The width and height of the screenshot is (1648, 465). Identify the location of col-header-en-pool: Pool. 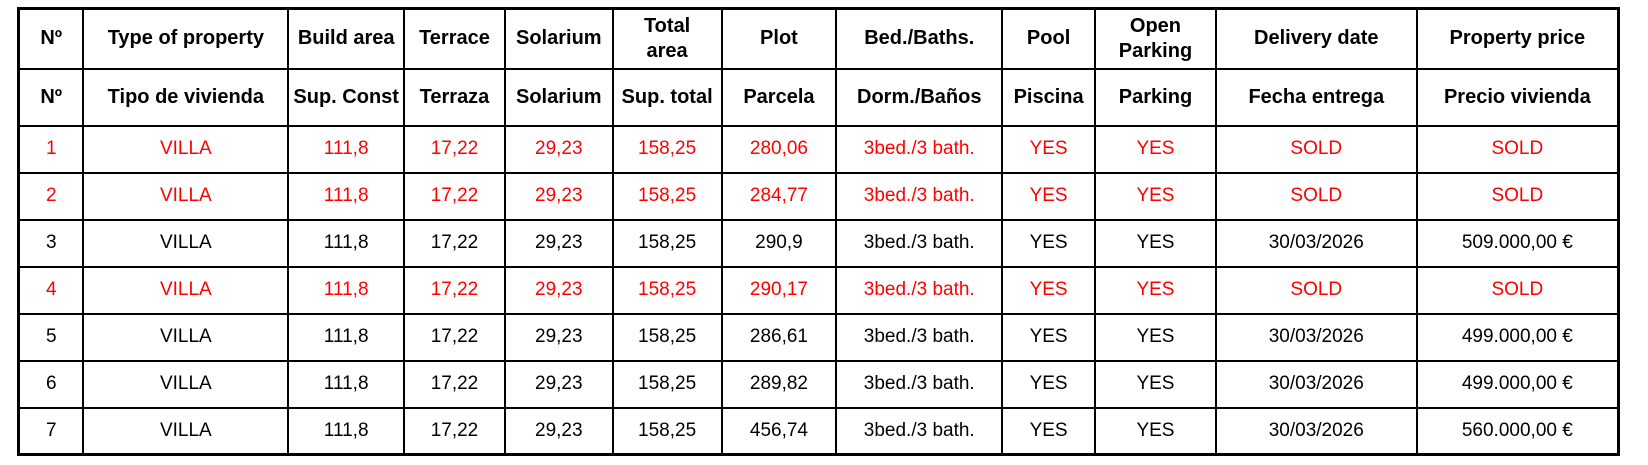
(1049, 38).